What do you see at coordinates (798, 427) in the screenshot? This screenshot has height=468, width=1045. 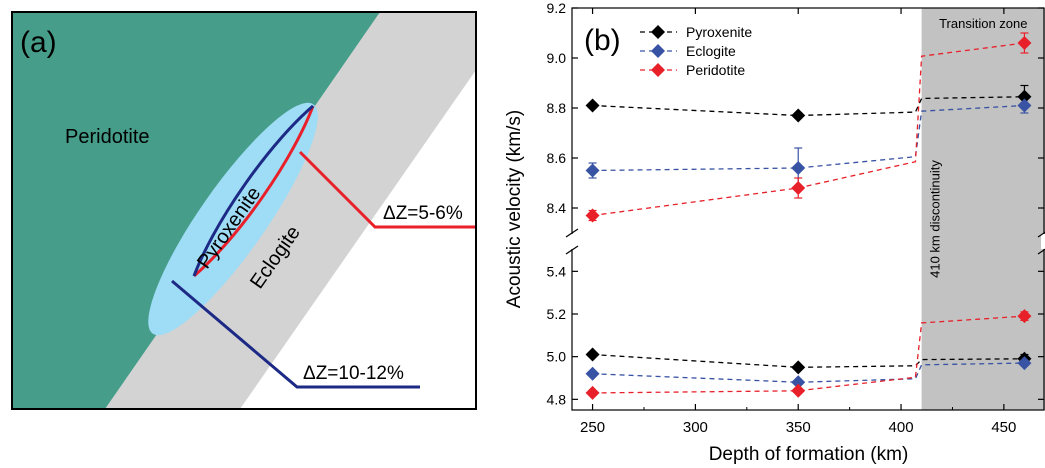 I see `x-tick-label: 350` at bounding box center [798, 427].